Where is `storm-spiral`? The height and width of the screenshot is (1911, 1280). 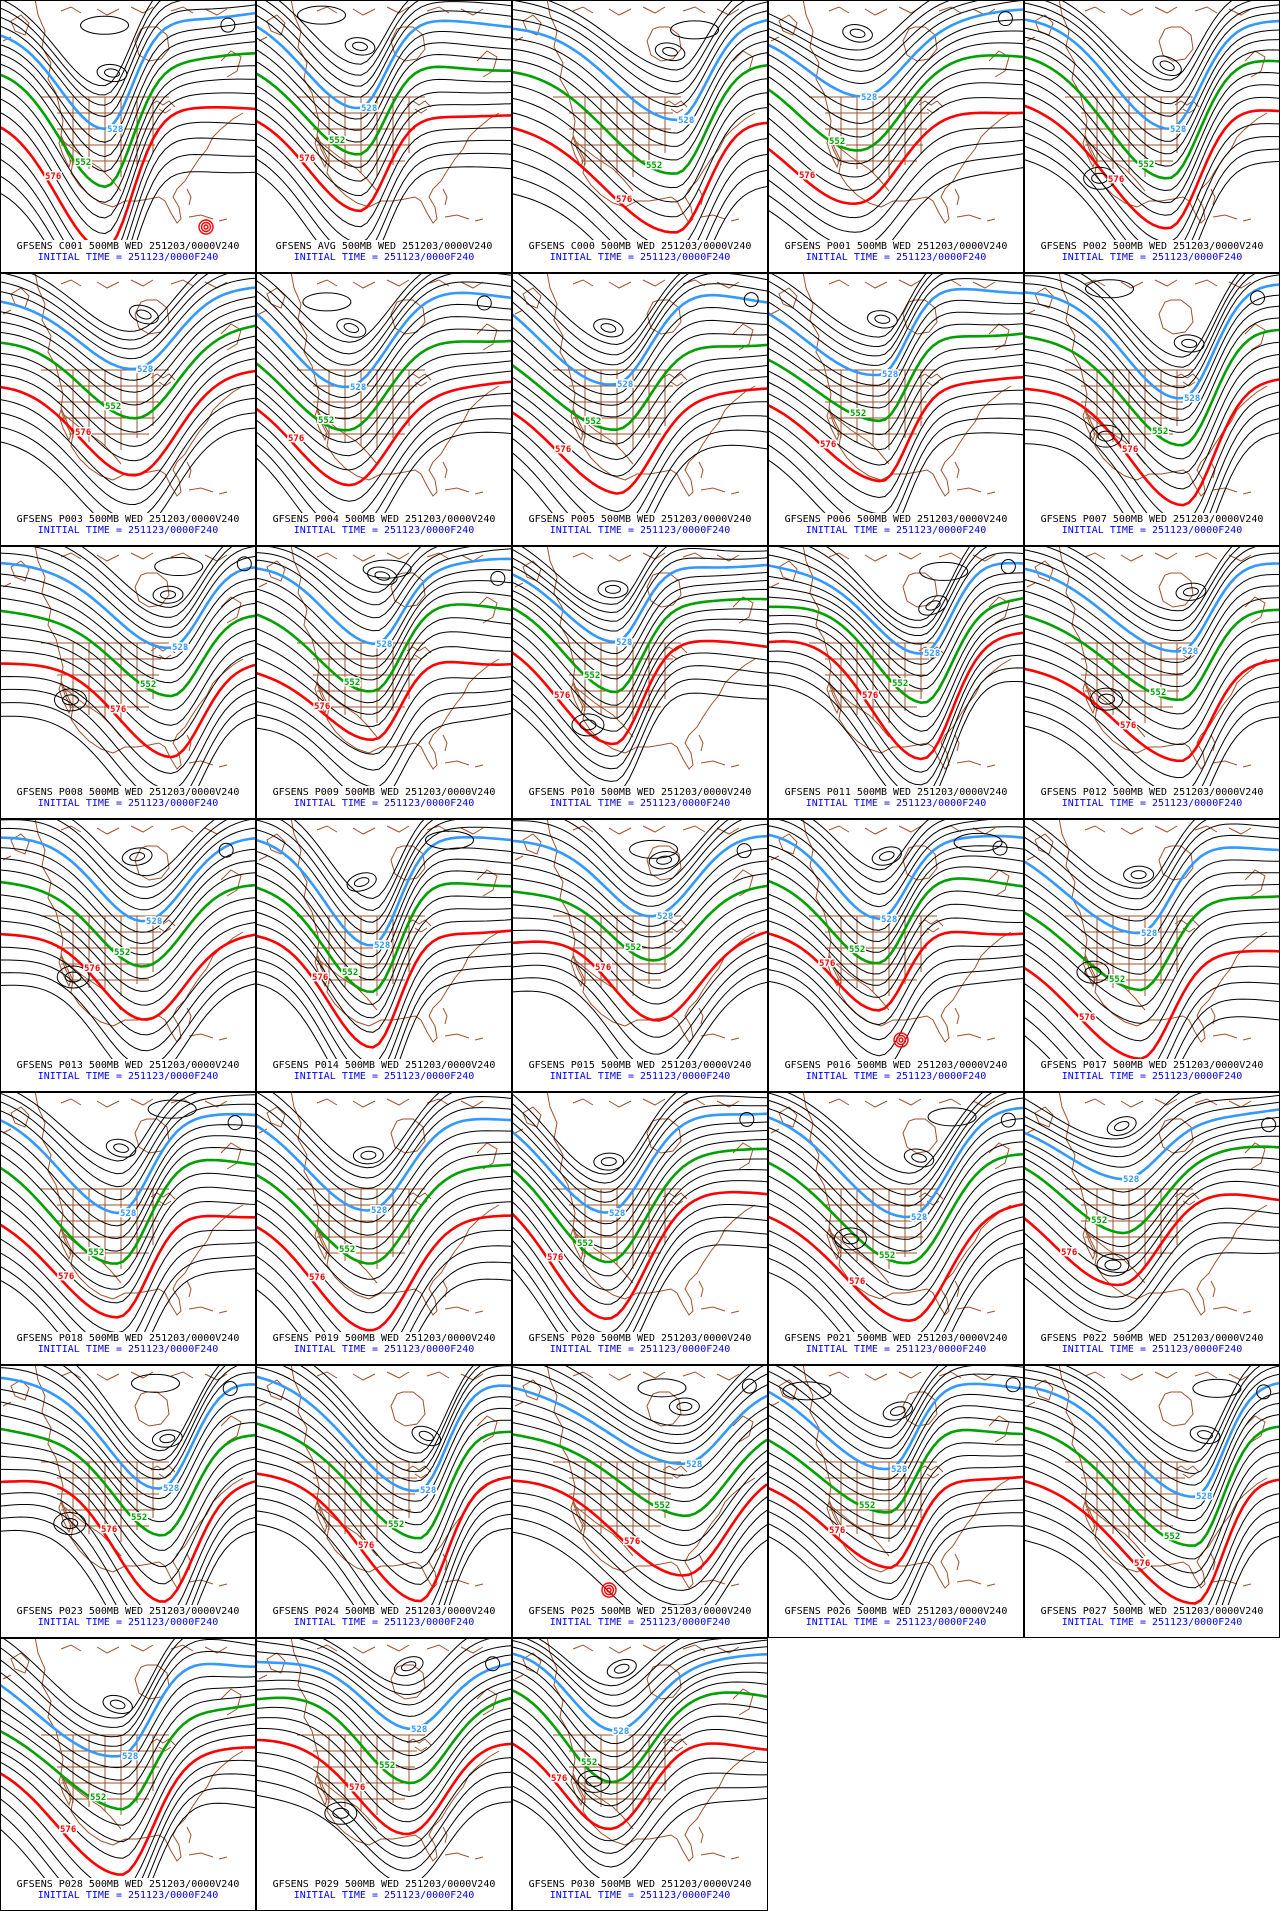 storm-spiral is located at coordinates (609, 1590).